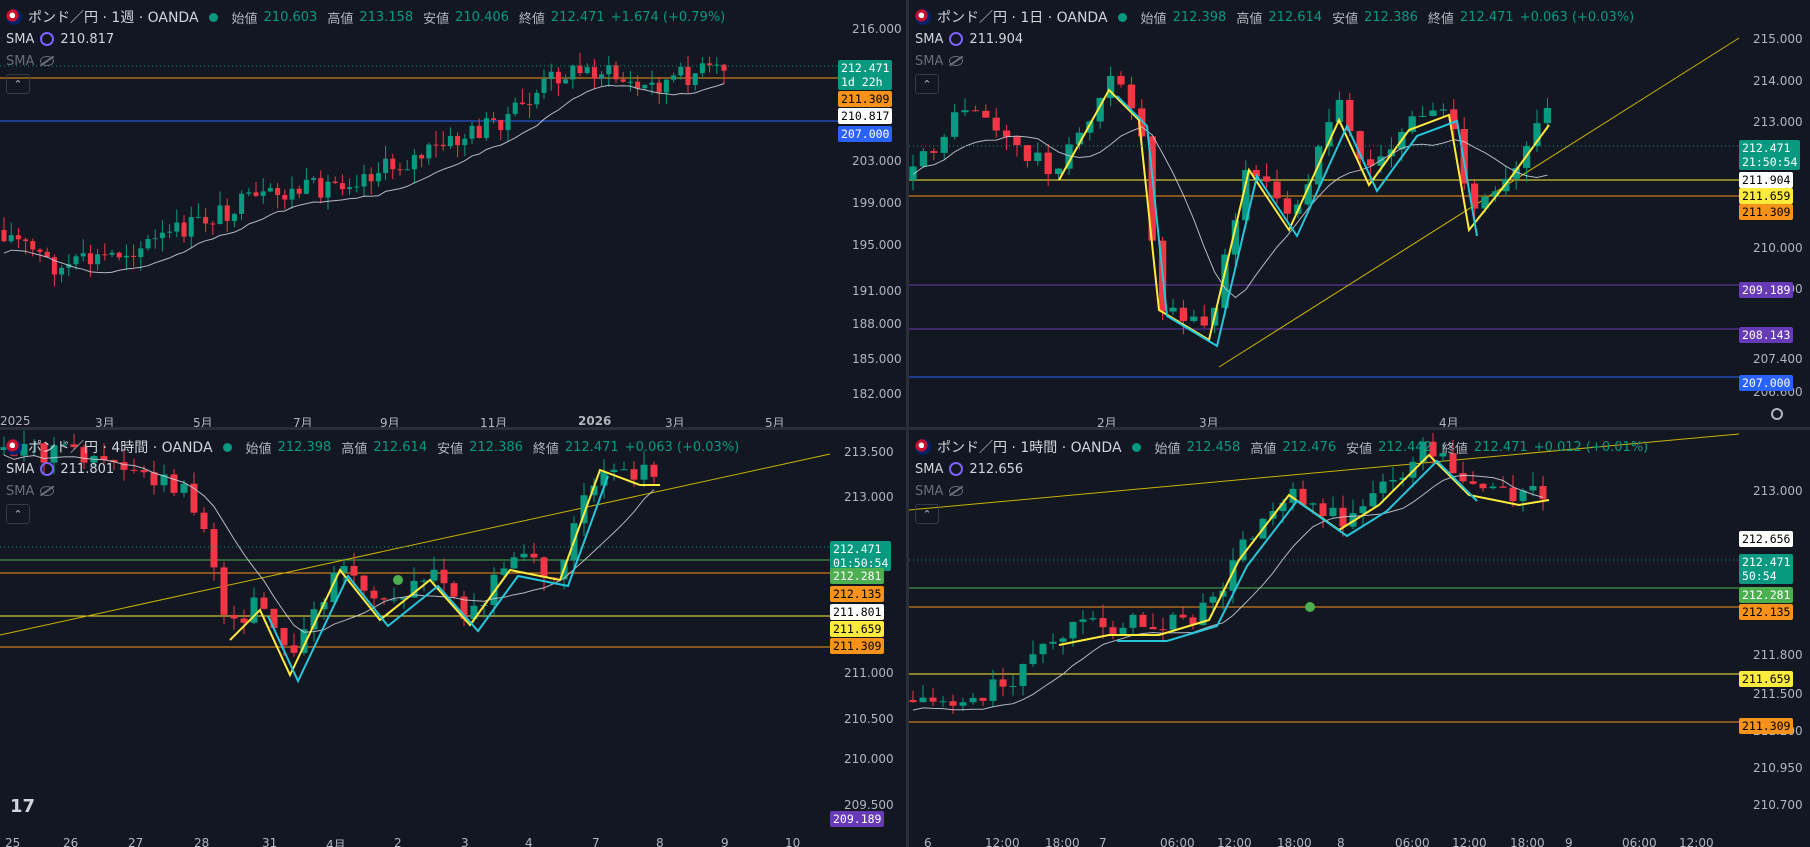  What do you see at coordinates (869, 452) in the screenshot?
I see `y-axis-tick-label: 213.500` at bounding box center [869, 452].